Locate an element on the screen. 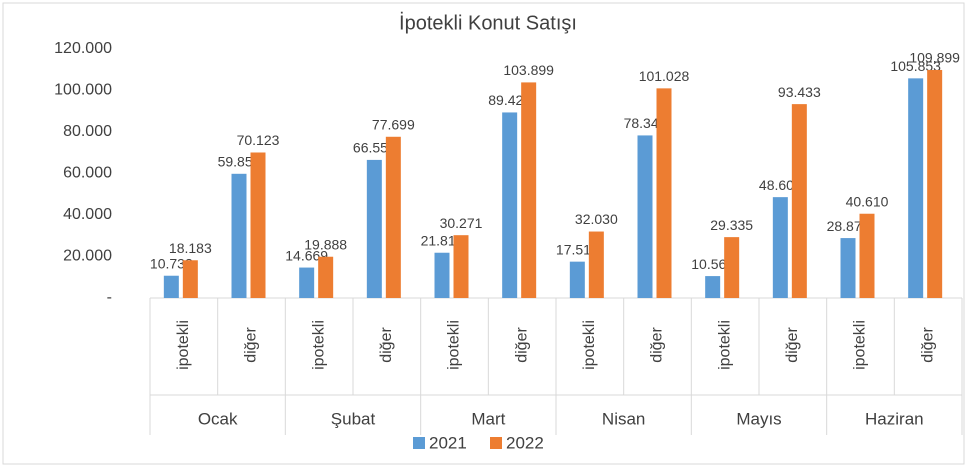  value-label: 29.335 is located at coordinates (731, 225).